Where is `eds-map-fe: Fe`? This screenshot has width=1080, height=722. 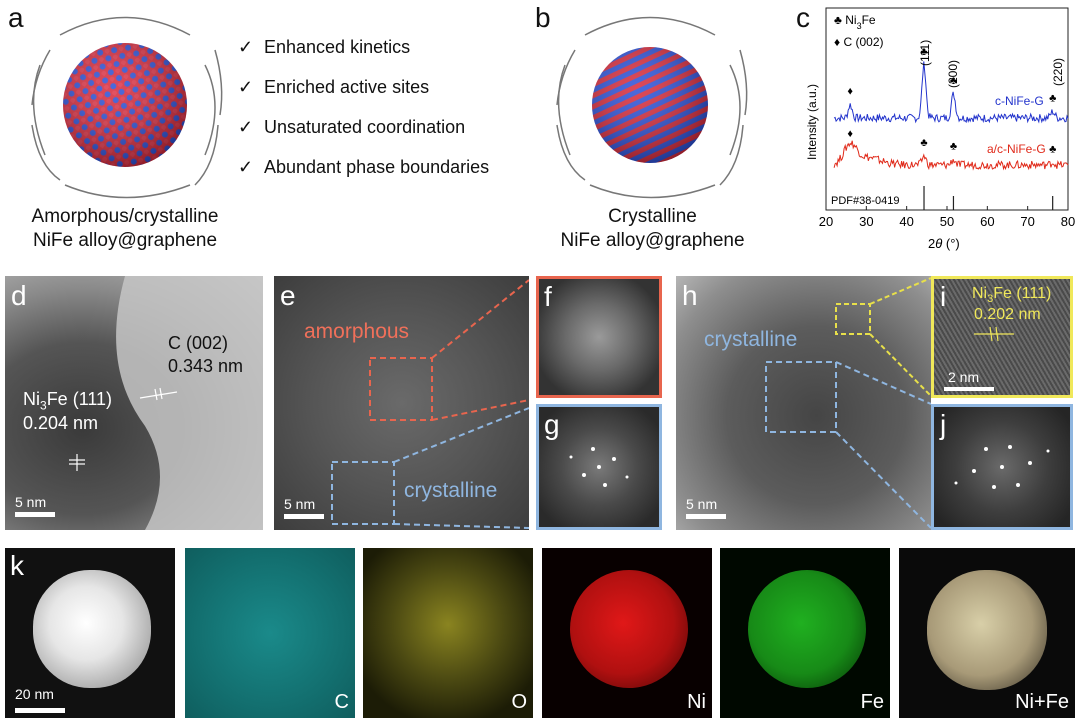 eds-map-fe: Fe is located at coordinates (805, 633).